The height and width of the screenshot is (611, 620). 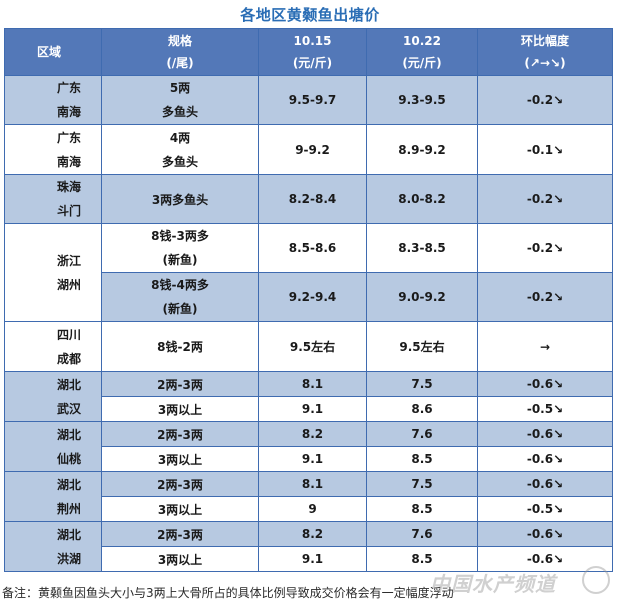 What do you see at coordinates (53, 346) in the screenshot?
I see `region-cell: 四川 成都` at bounding box center [53, 346].